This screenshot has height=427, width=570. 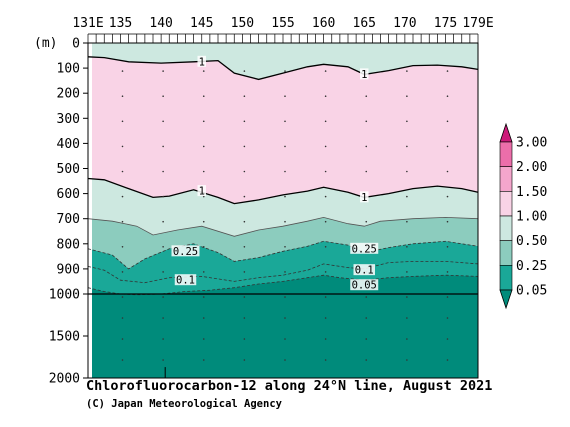 I want to click on contour-0.1, so click(x=283, y=272).